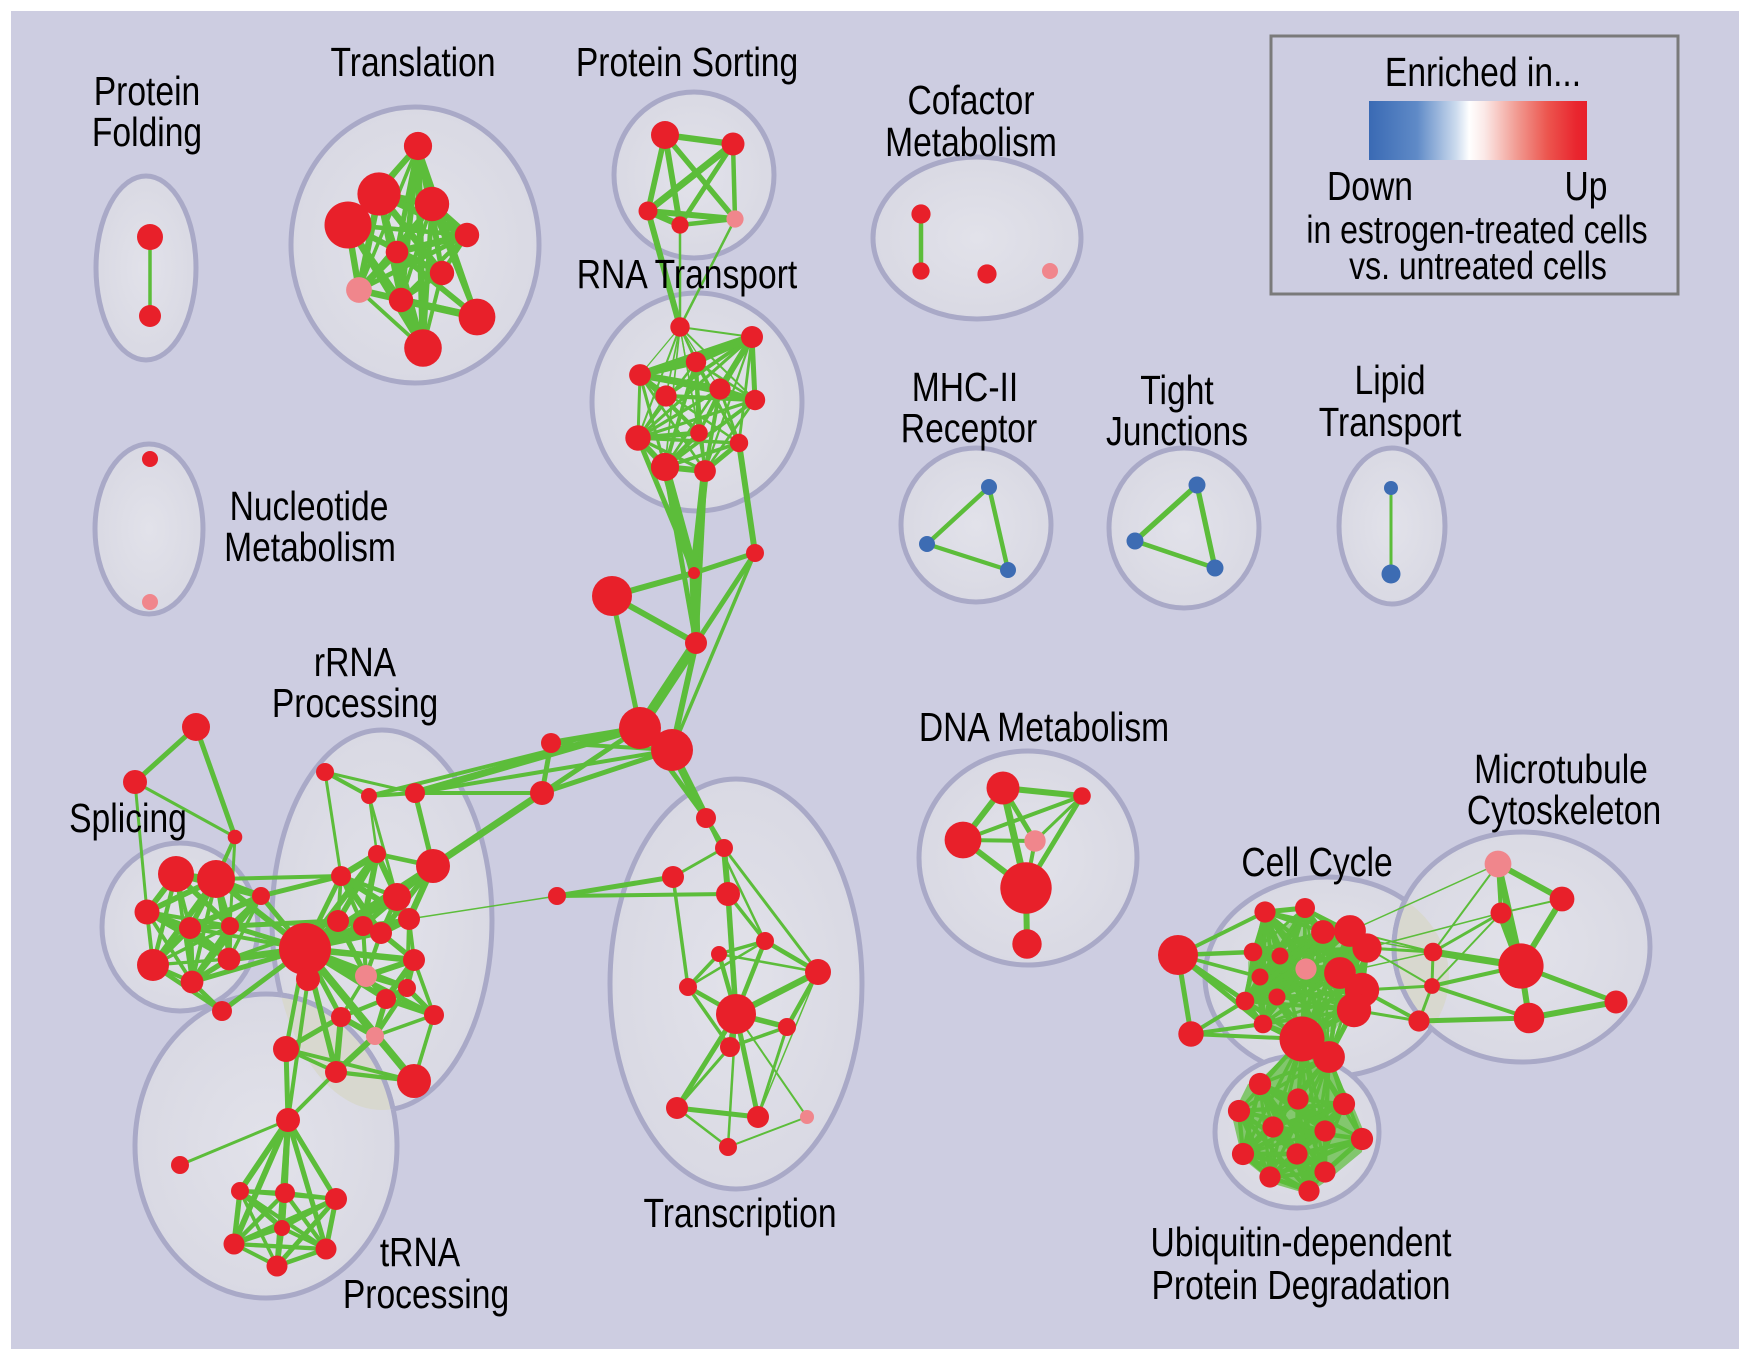  I want to click on svg-text: tRNA, so click(420, 1252).